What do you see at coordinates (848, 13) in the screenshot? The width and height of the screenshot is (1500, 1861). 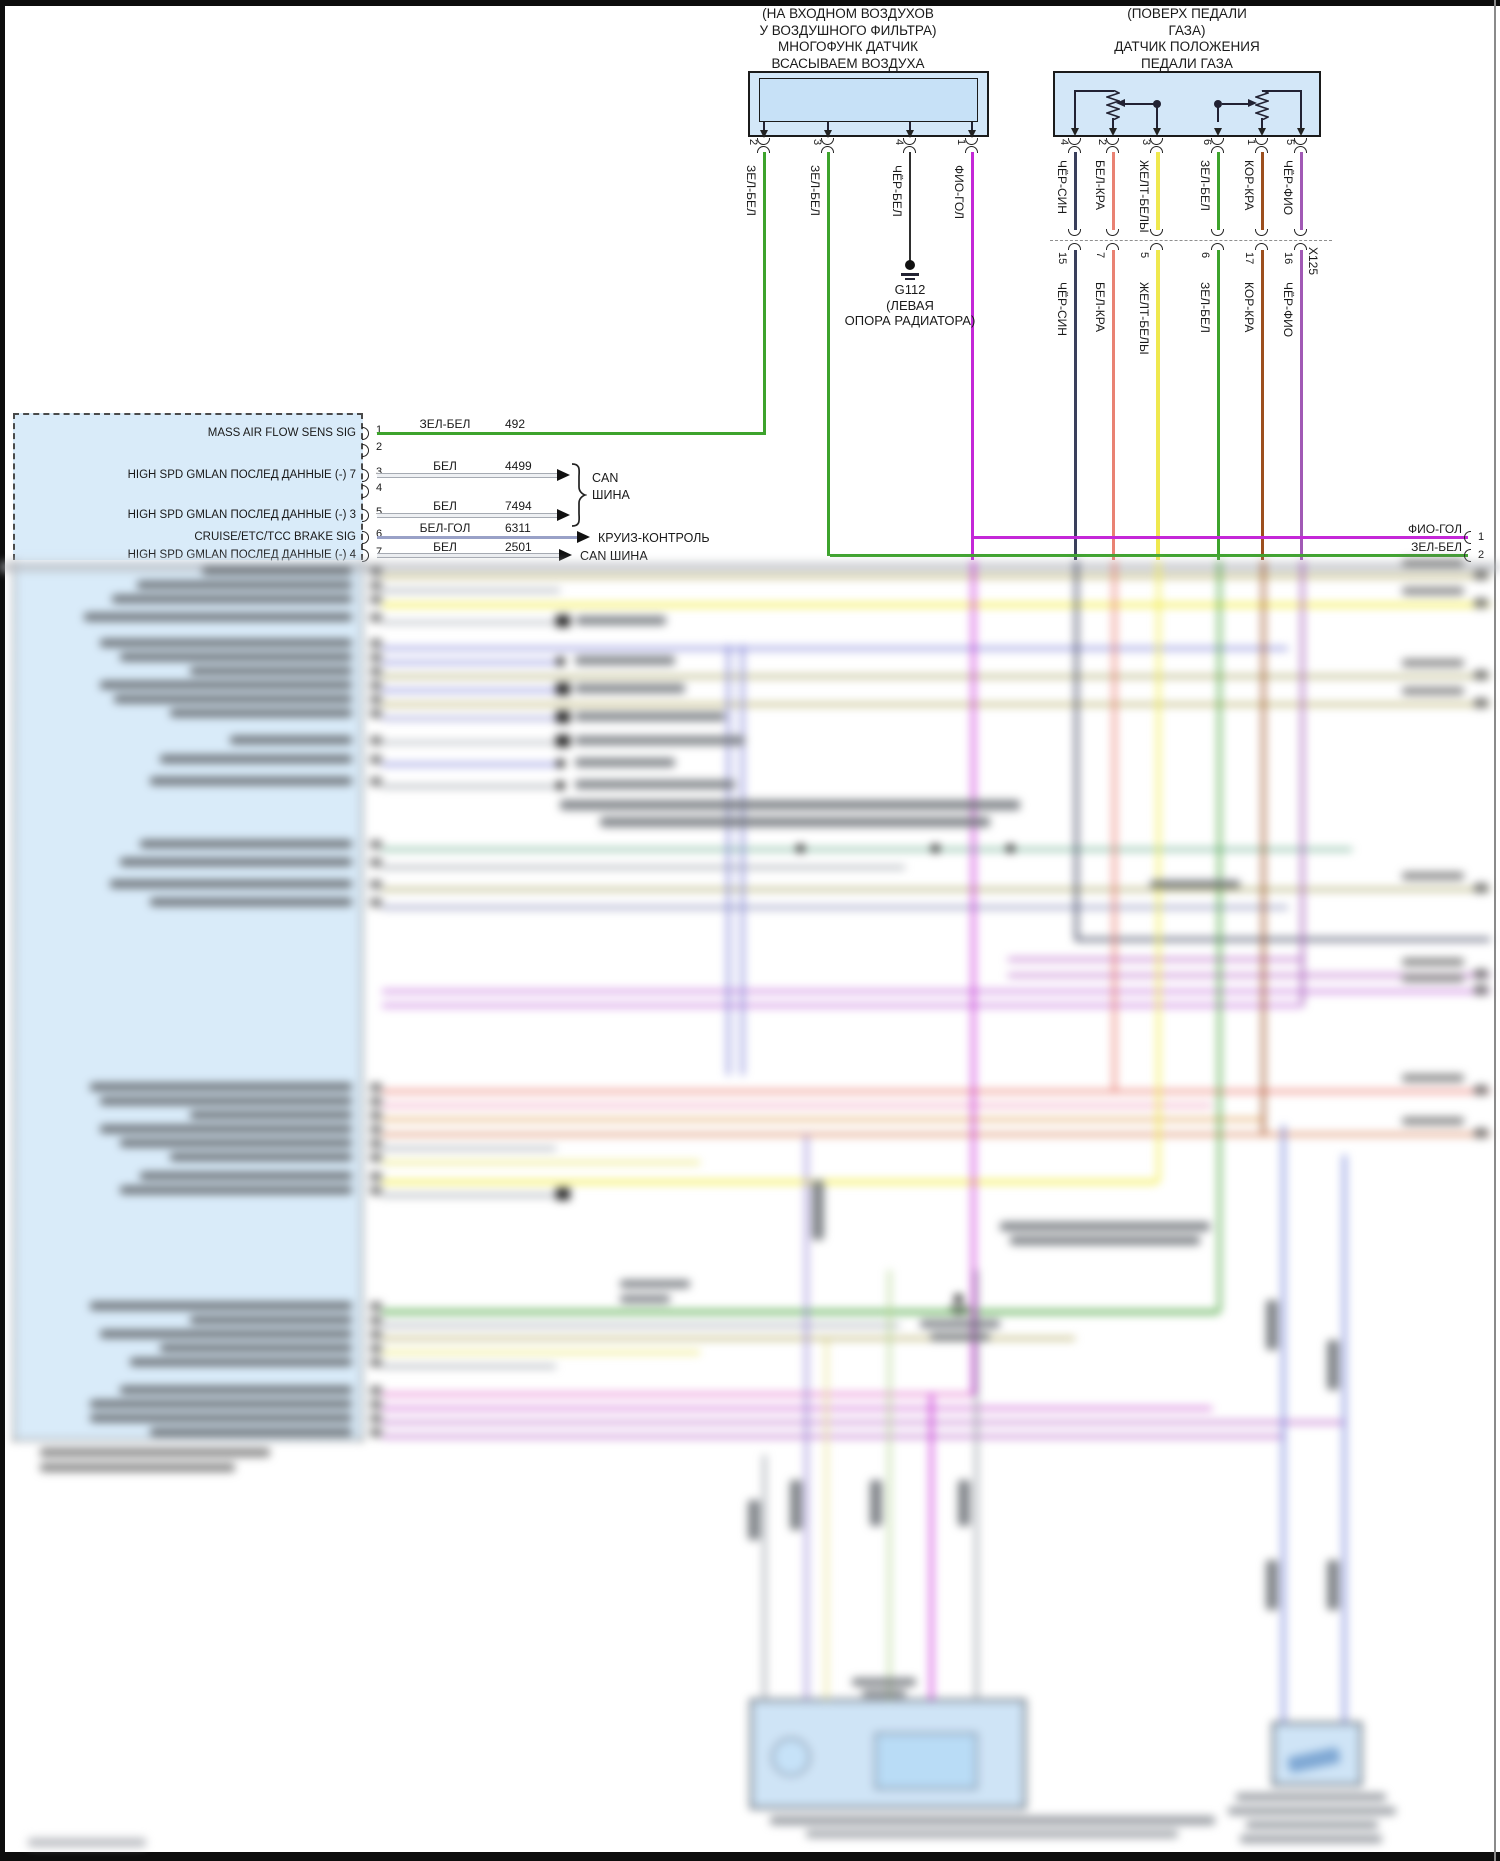 I see `caption-line: (НА ВХОДНОМ ВОЗДУХОВ` at bounding box center [848, 13].